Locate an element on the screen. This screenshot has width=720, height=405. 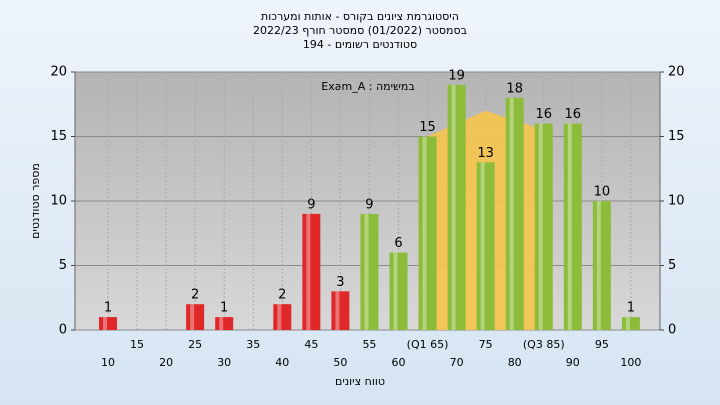
x-tick-label: 60 is located at coordinates (399, 362).